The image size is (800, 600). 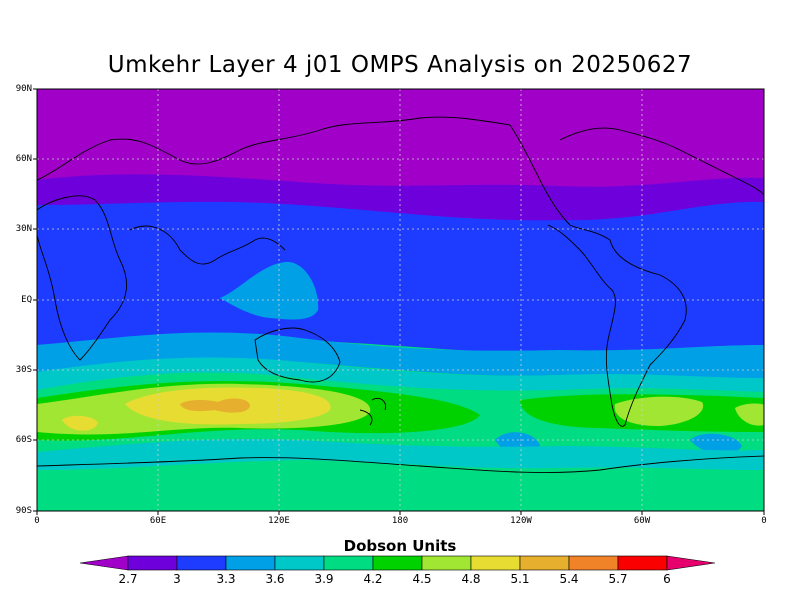 I want to click on color-bar, so click(x=397, y=563).